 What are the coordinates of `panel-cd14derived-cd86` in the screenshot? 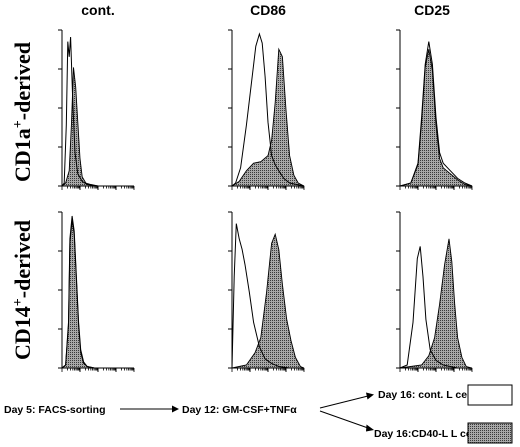 It's located at (266, 291).